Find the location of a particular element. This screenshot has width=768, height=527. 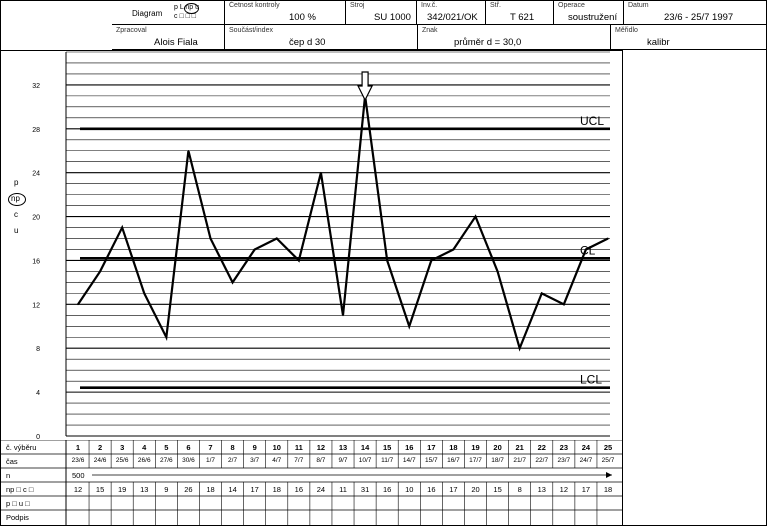

value-cell: 11 is located at coordinates (343, 489).